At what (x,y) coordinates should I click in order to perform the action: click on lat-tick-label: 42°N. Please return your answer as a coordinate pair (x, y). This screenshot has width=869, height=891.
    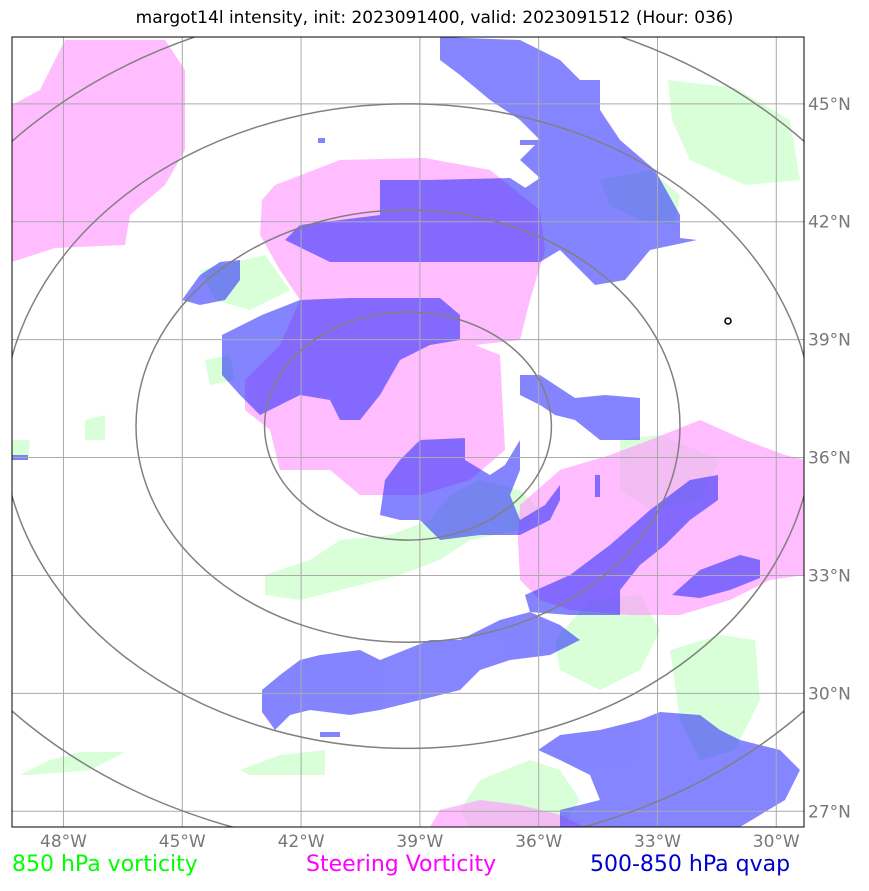
    Looking at the image, I should click on (829, 223).